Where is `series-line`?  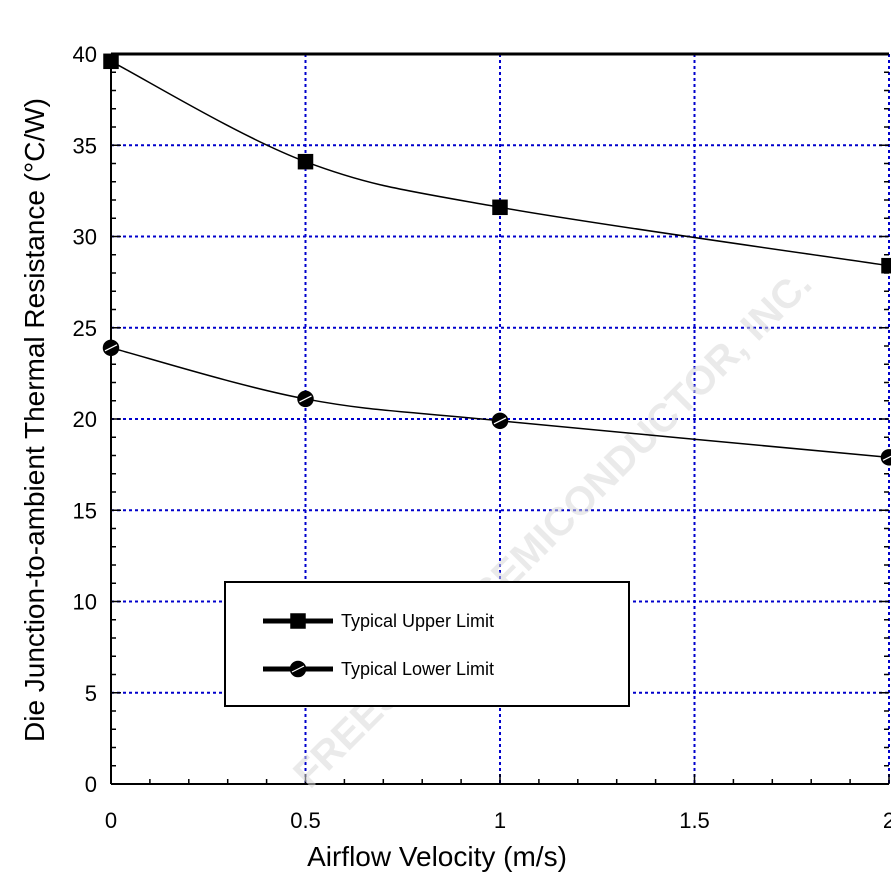
series-line is located at coordinates (500, 403).